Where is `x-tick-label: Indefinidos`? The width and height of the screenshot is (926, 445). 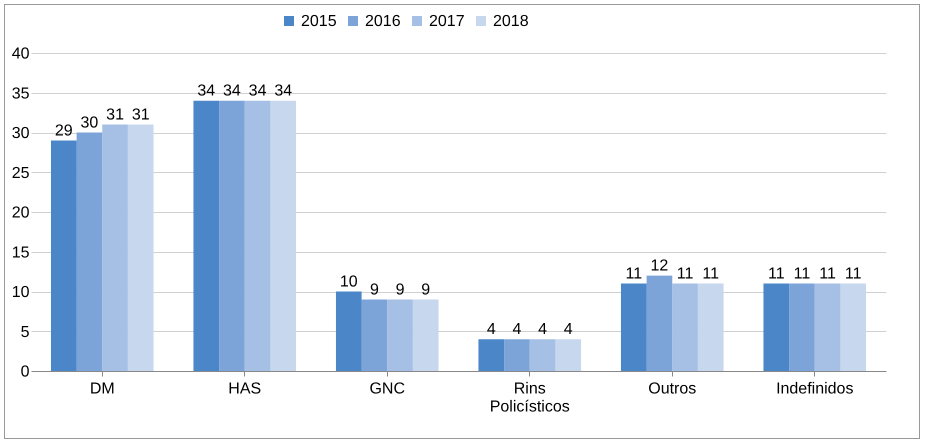
x-tick-label: Indefinidos is located at coordinates (815, 389).